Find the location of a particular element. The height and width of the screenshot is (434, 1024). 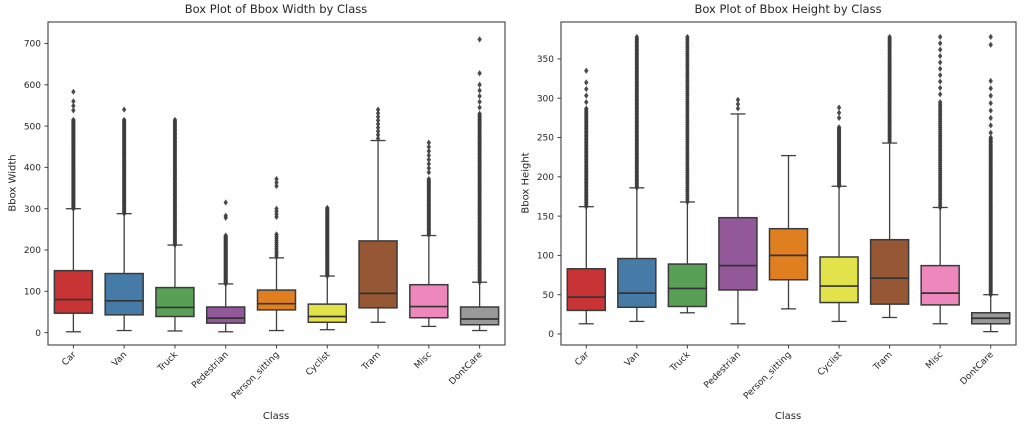

bbox-height-x-tick-label-person_sitting: Person_sitting is located at coordinates (768, 376).